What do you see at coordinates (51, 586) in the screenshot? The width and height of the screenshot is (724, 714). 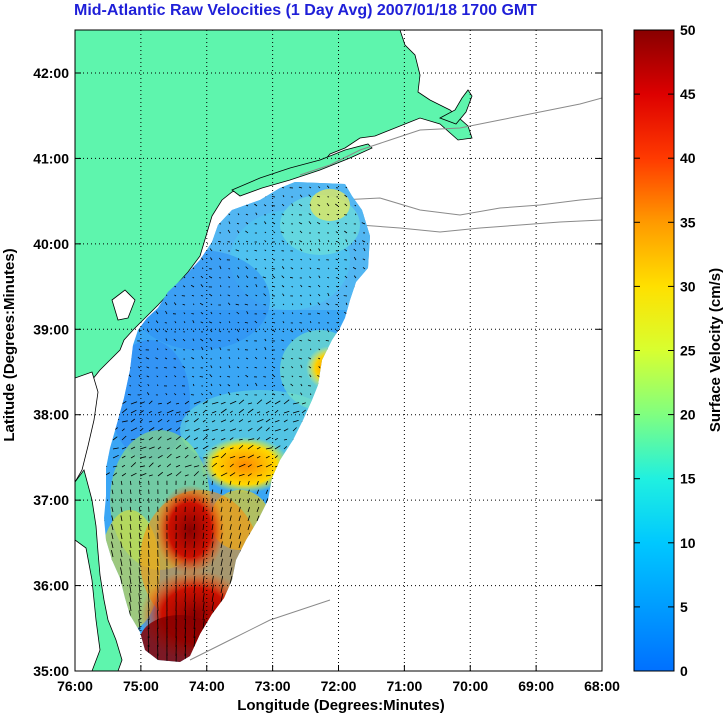 I see `y-tick-label: 36:00` at bounding box center [51, 586].